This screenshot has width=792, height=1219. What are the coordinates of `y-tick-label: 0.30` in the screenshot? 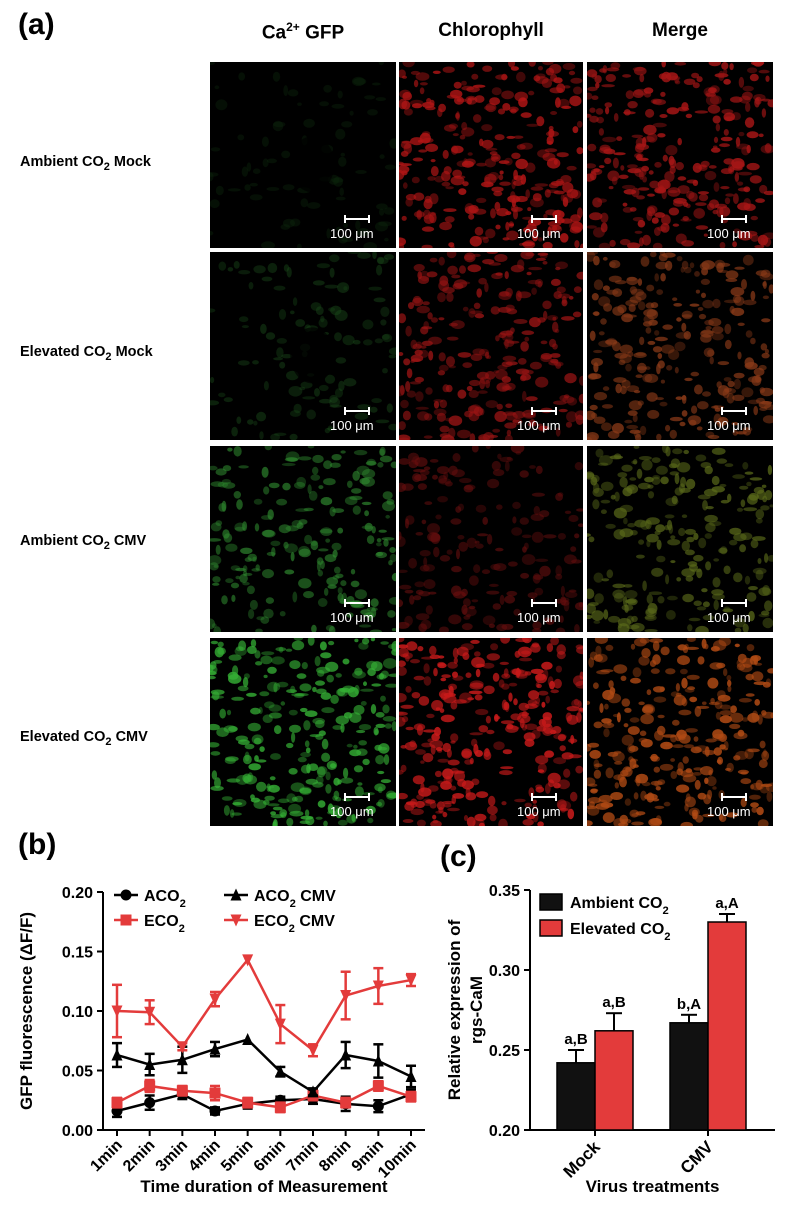 It's located at (504, 971).